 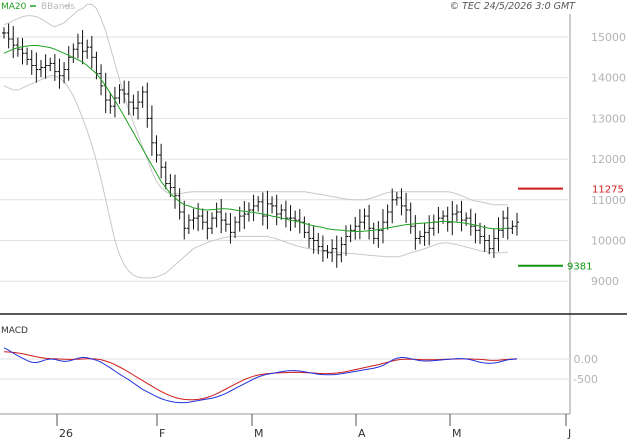 What do you see at coordinates (571, 229) in the screenshot?
I see `support-resistance-levels: 11275 9381` at bounding box center [571, 229].